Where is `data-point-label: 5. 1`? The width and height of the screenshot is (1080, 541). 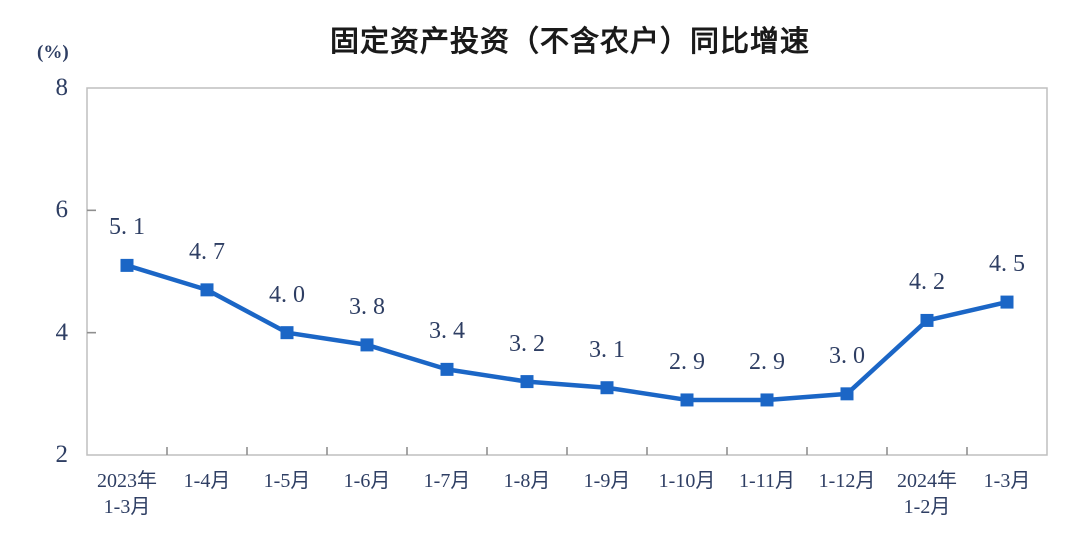 data-point-label: 5. 1 is located at coordinates (127, 227).